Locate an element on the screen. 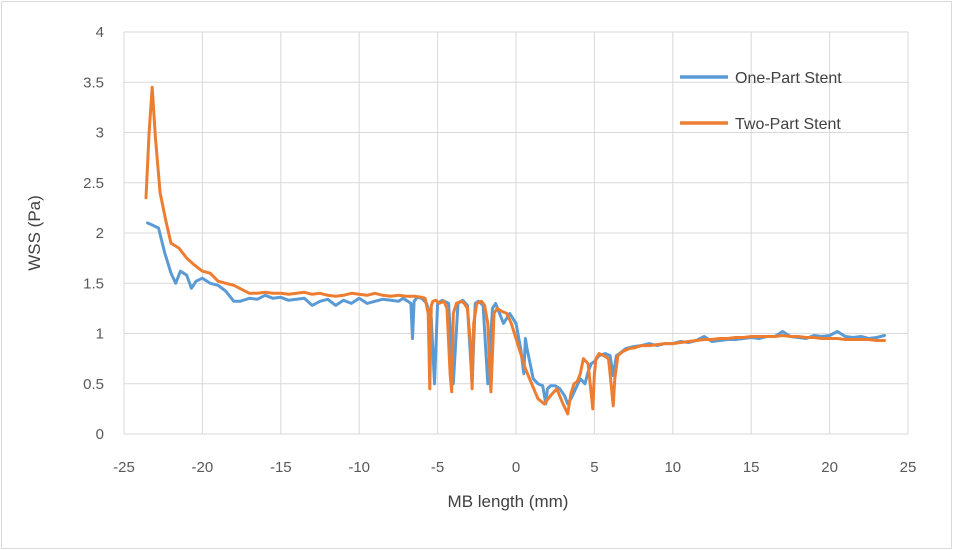 The image size is (953, 550). x-tick-label-10: 25 is located at coordinates (908, 467).